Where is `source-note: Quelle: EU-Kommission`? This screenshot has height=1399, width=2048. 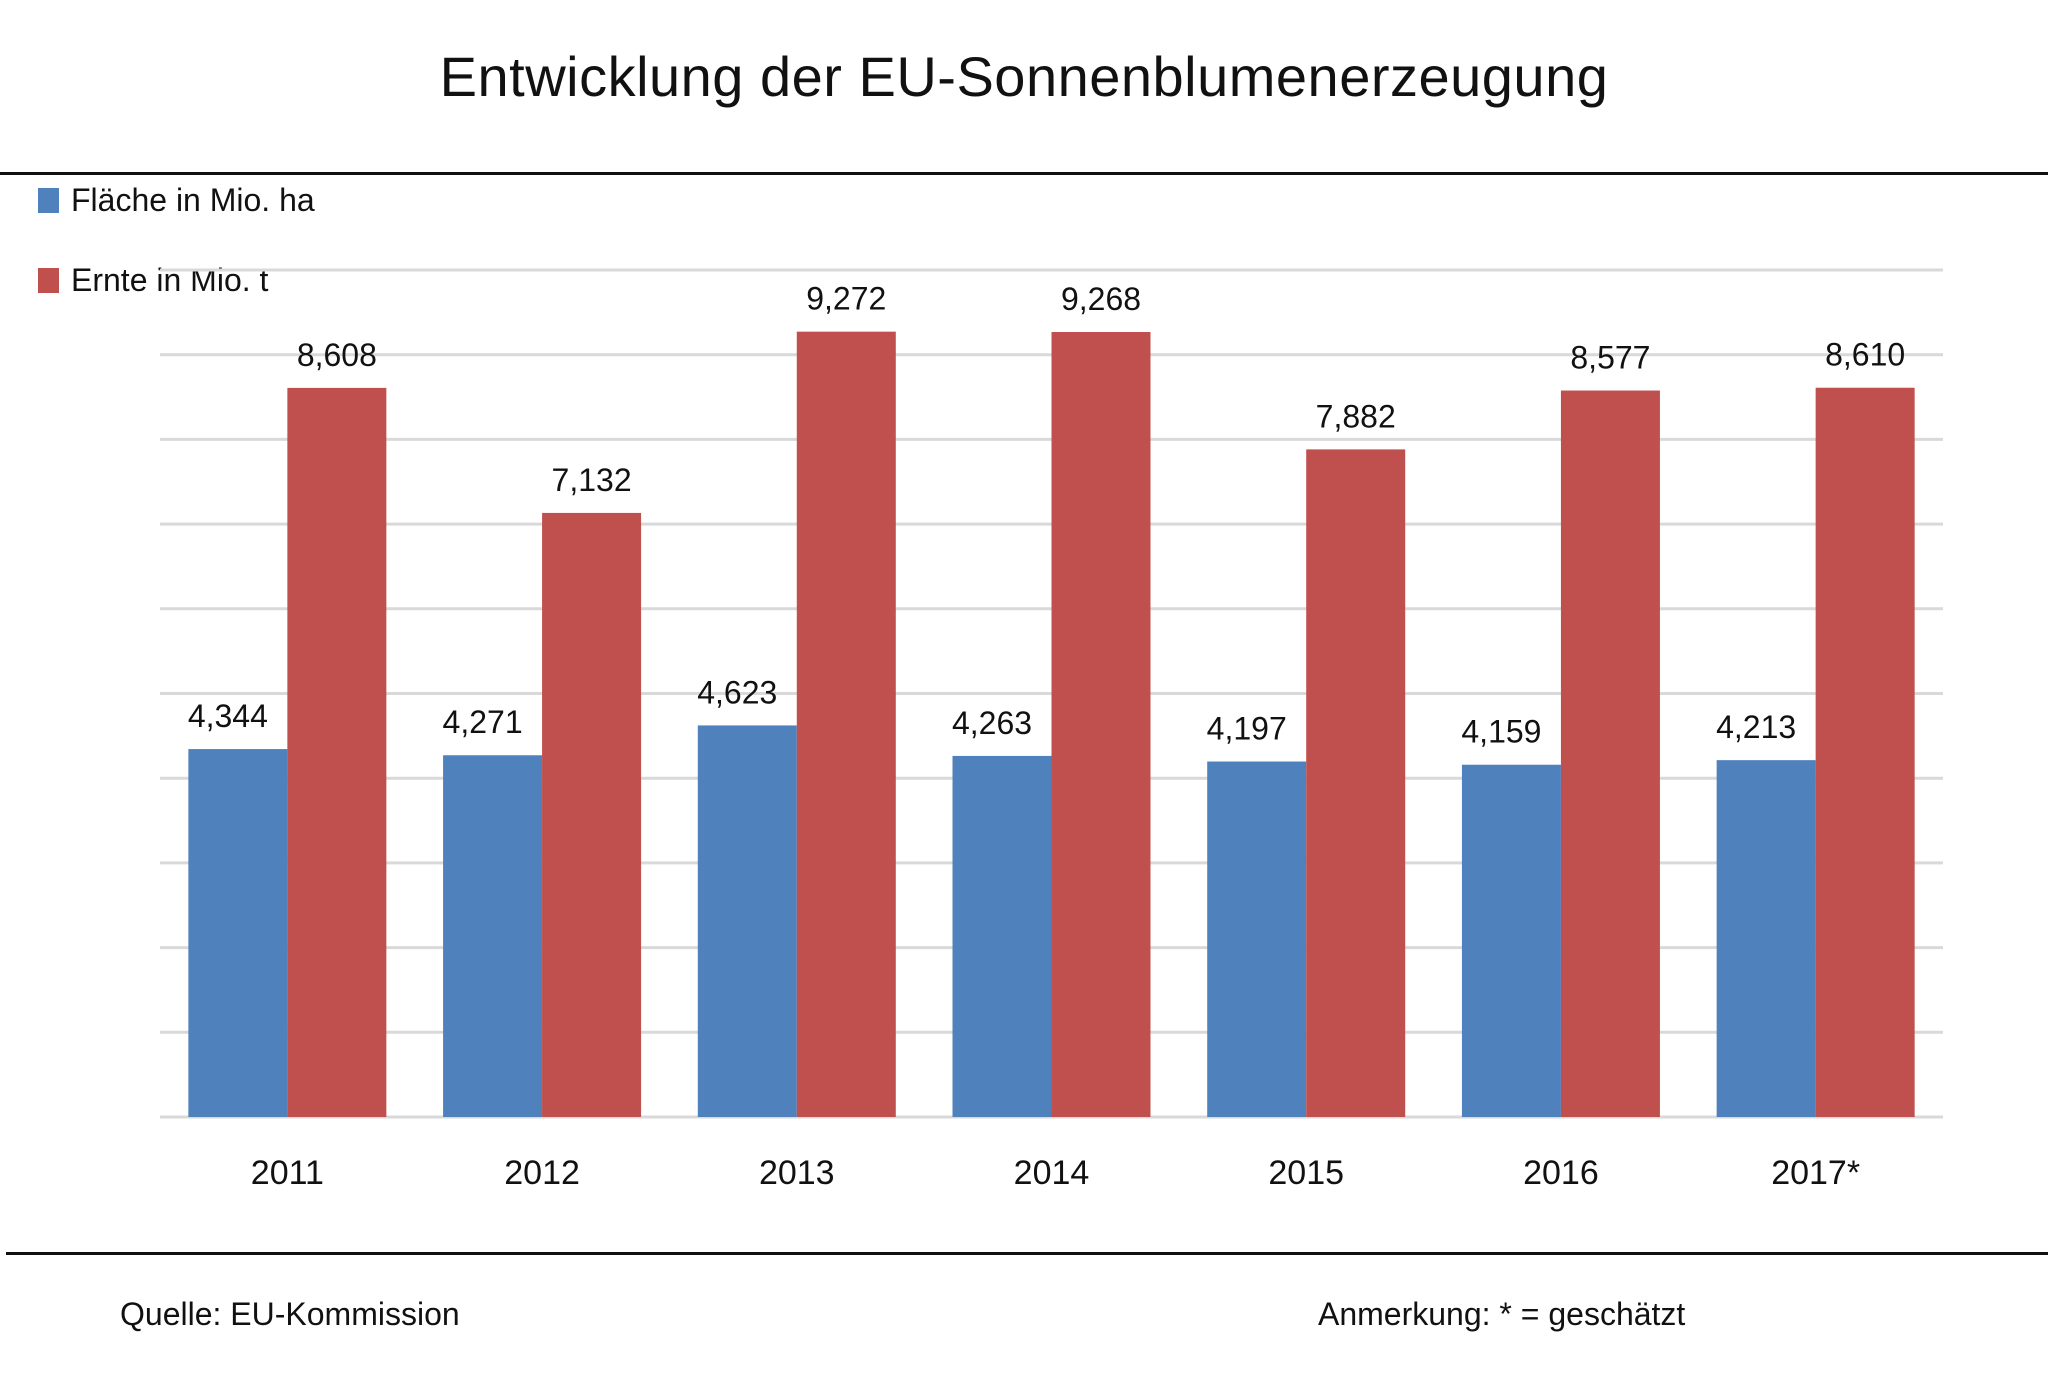 source-note: Quelle: EU-Kommission is located at coordinates (290, 1314).